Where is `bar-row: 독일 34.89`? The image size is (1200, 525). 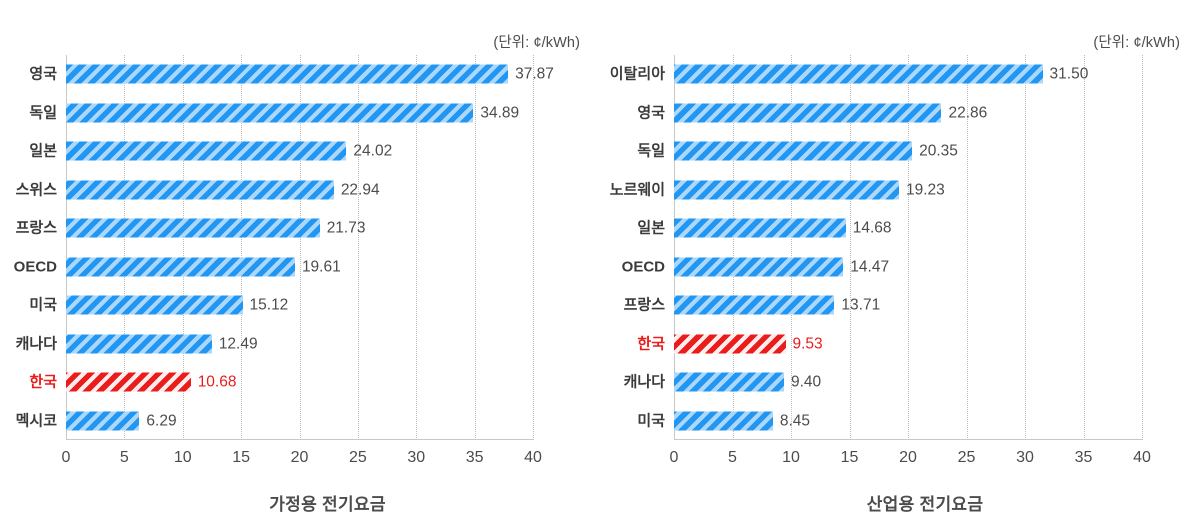 bar-row: 독일 34.89 is located at coordinates (281, 113).